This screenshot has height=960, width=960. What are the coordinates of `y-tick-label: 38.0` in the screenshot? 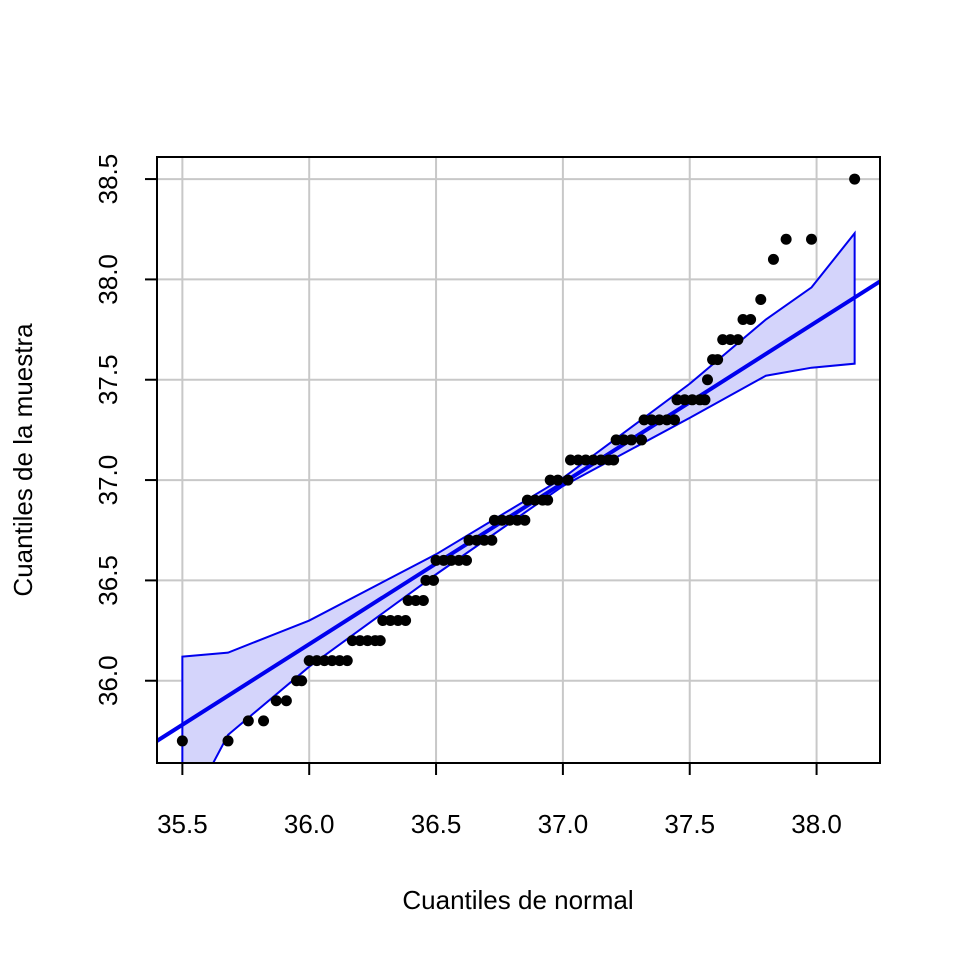 It's located at (108, 279).